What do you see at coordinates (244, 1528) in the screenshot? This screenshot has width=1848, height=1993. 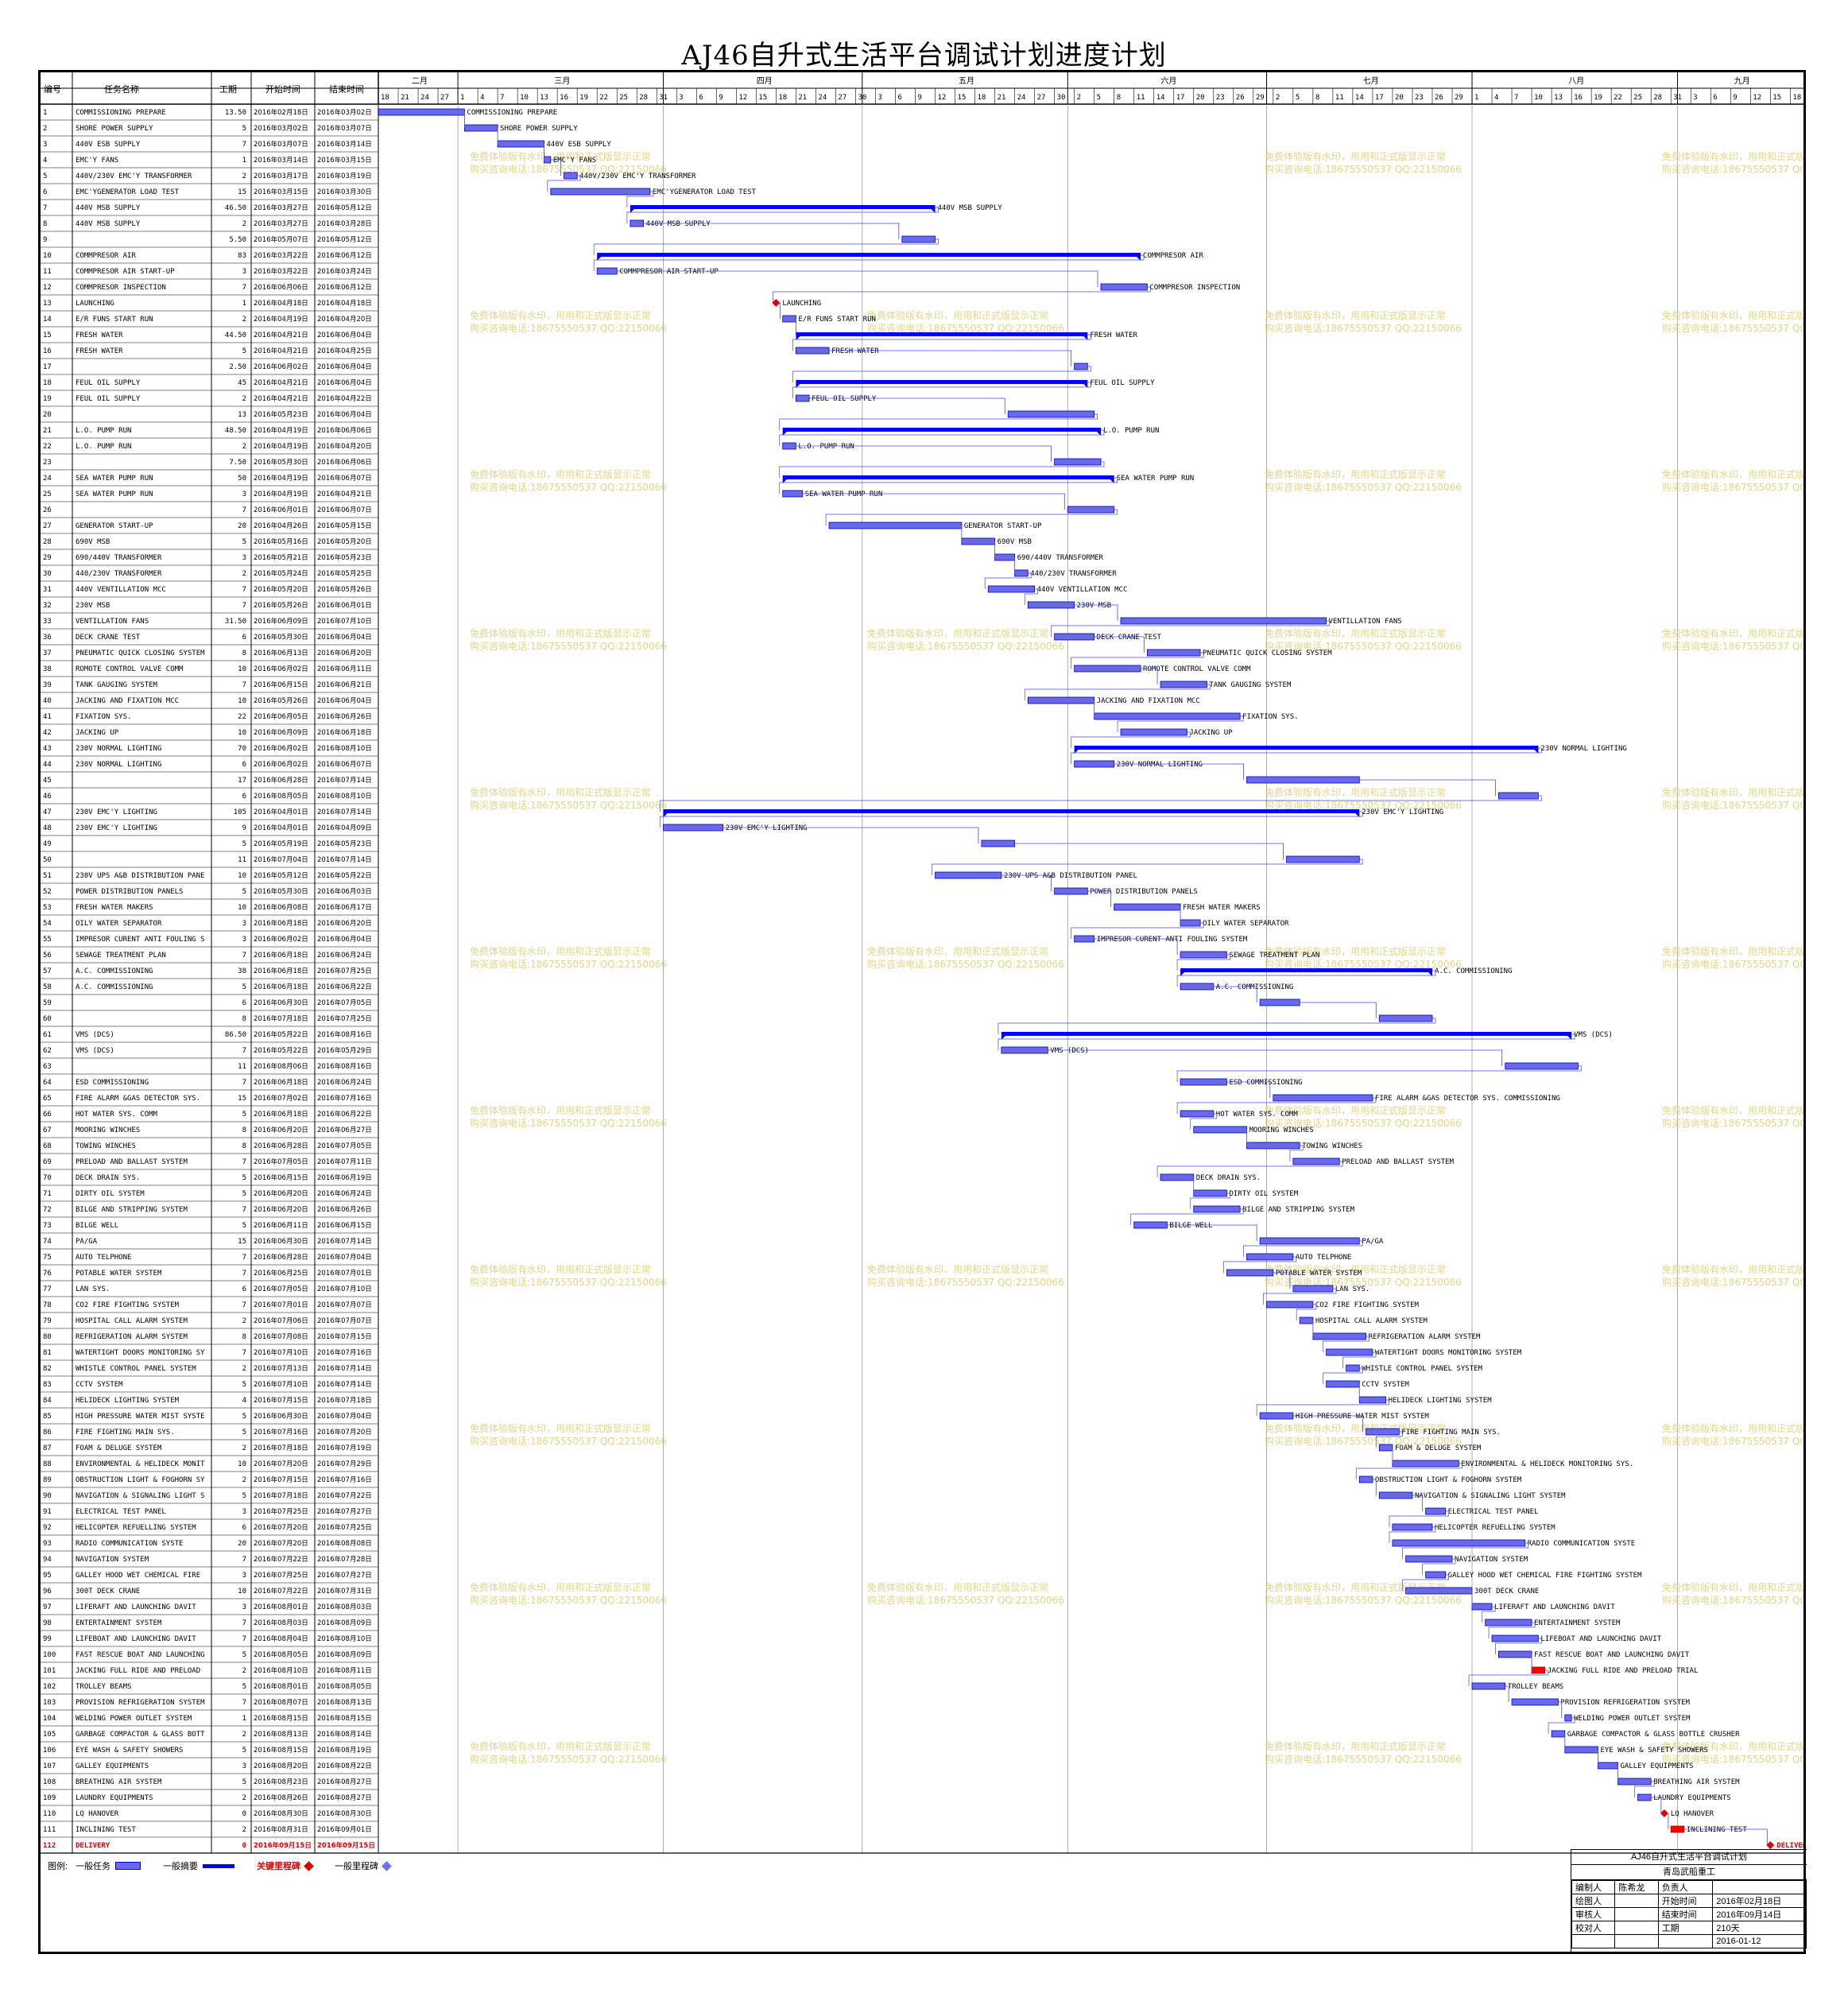 I see `task-duration: 6` at bounding box center [244, 1528].